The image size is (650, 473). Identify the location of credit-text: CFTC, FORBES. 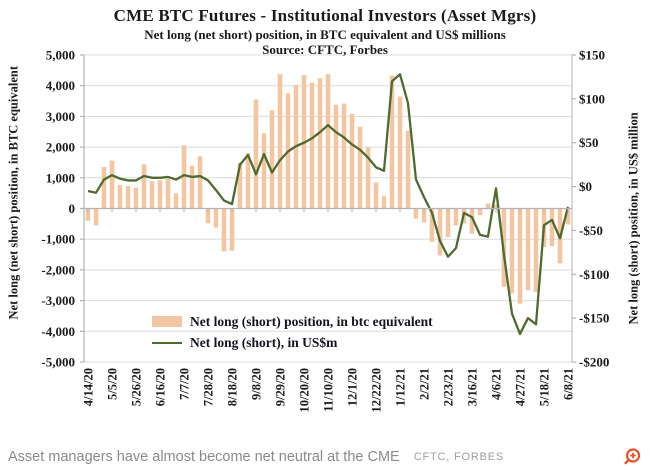
(458, 457).